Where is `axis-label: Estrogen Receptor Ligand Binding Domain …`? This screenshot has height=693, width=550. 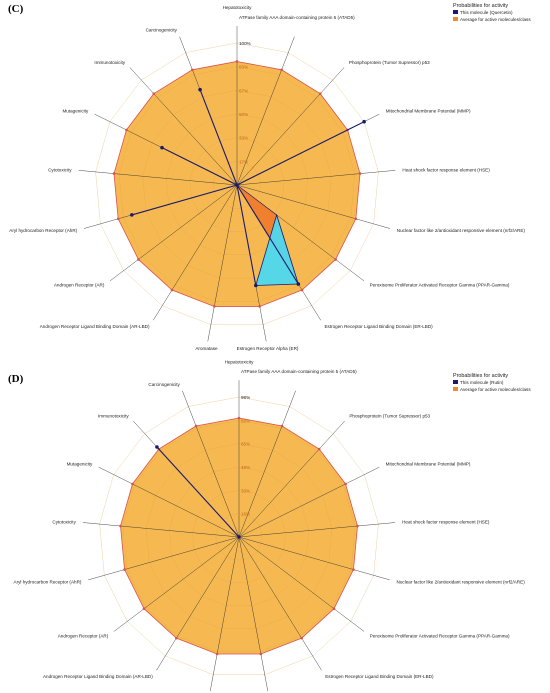
axis-label: Estrogen Receptor Ligand Binding Domain … is located at coordinates (379, 676).